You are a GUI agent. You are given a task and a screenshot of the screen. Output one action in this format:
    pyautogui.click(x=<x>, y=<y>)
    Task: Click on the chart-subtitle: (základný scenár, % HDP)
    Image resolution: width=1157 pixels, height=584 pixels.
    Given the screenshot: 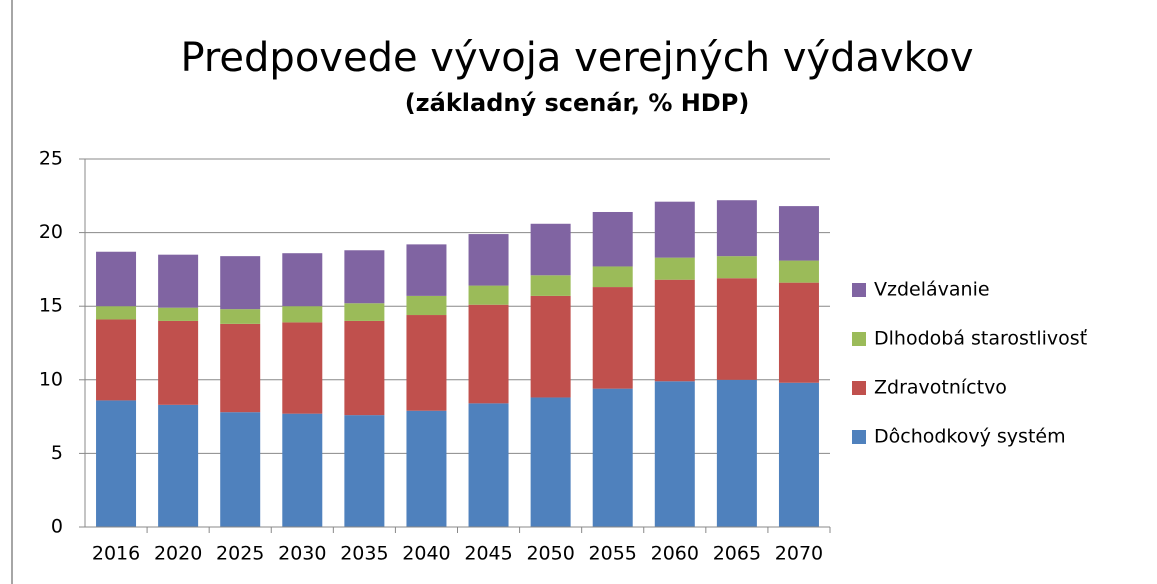 What is the action you would take?
    pyautogui.click(x=577, y=103)
    